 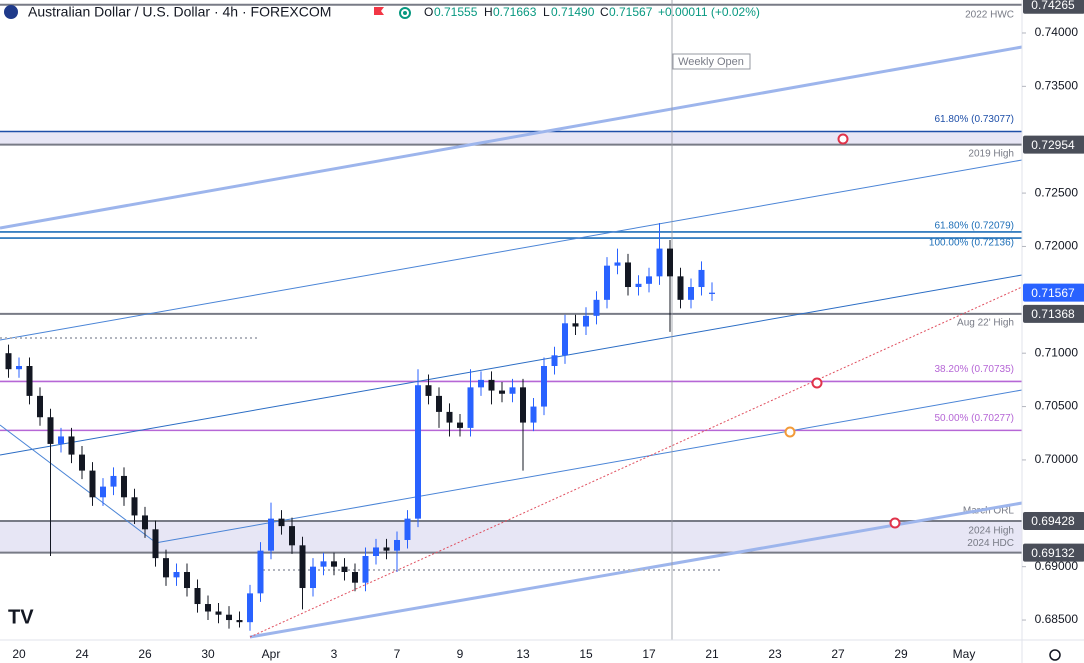 What do you see at coordinates (405, 13) in the screenshot?
I see `status-dot` at bounding box center [405, 13].